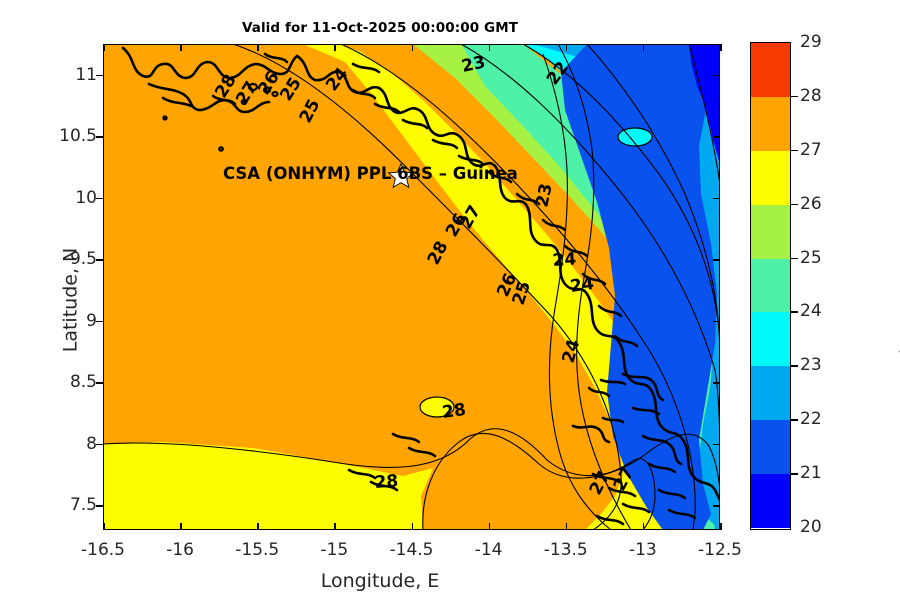 This screenshot has width=900, height=600. What do you see at coordinates (811, 473) in the screenshot?
I see `colorbar-tick-label-21: 21` at bounding box center [811, 473].